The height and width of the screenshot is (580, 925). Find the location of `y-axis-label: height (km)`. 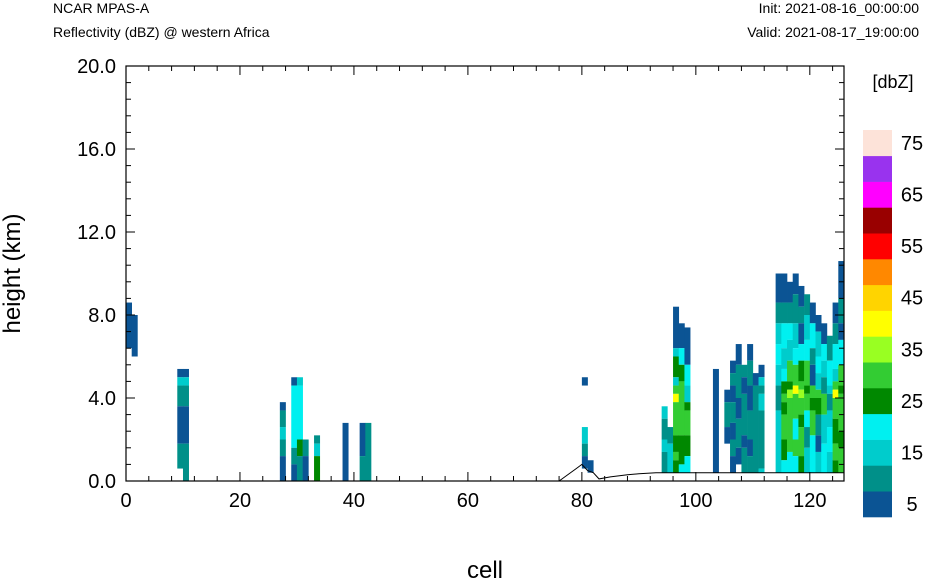

y-axis-label: height (km) is located at coordinates (13, 273).